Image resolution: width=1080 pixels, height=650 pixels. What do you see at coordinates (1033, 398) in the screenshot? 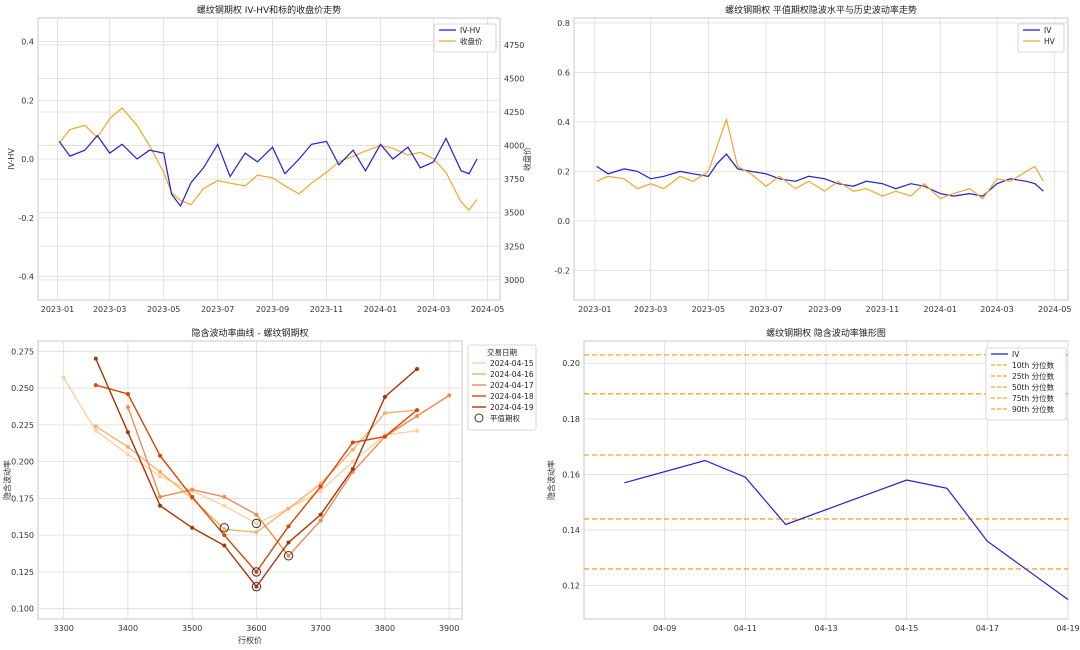
I see `legend-label: 75th 分位数` at bounding box center [1033, 398].